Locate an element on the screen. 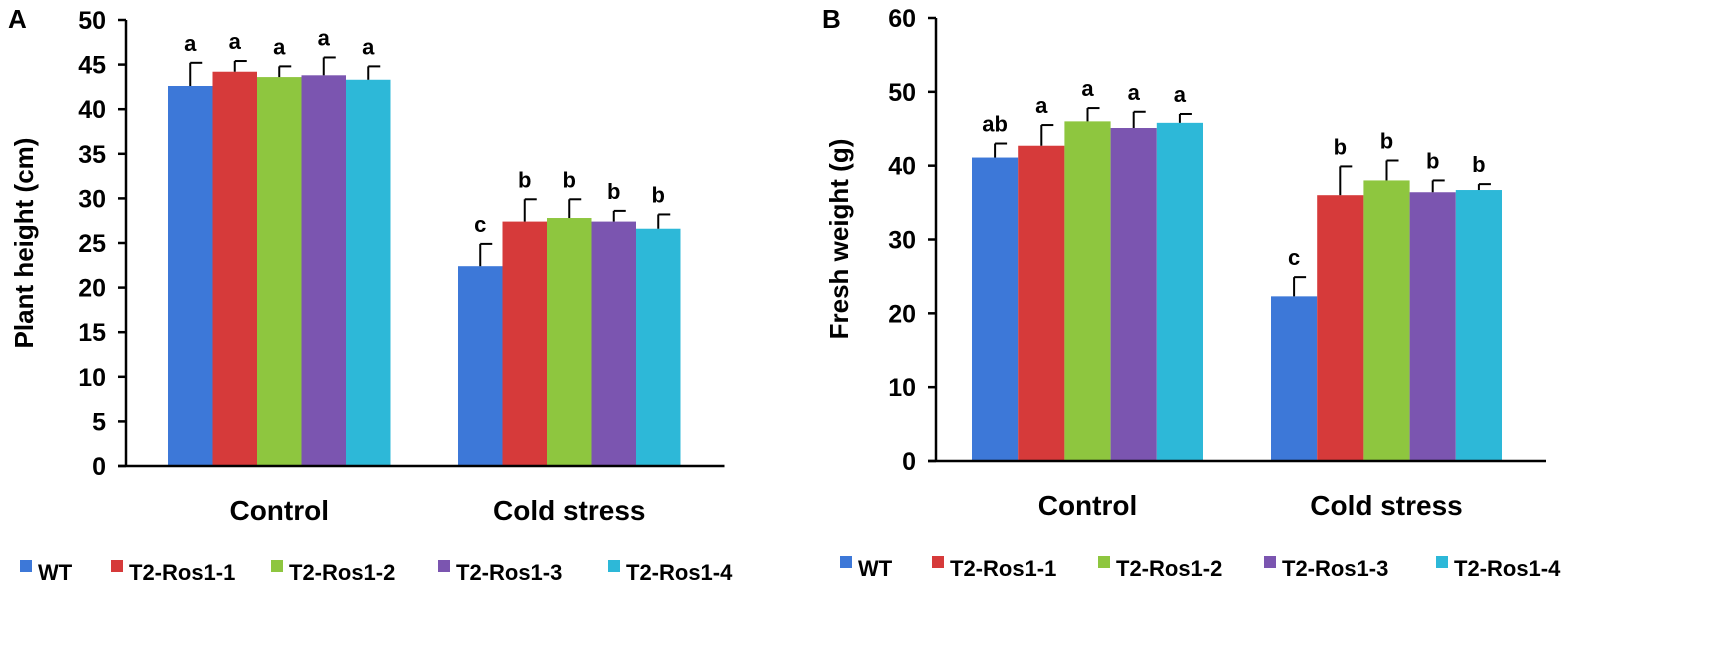  y-tick-label: 15 is located at coordinates (92, 333).